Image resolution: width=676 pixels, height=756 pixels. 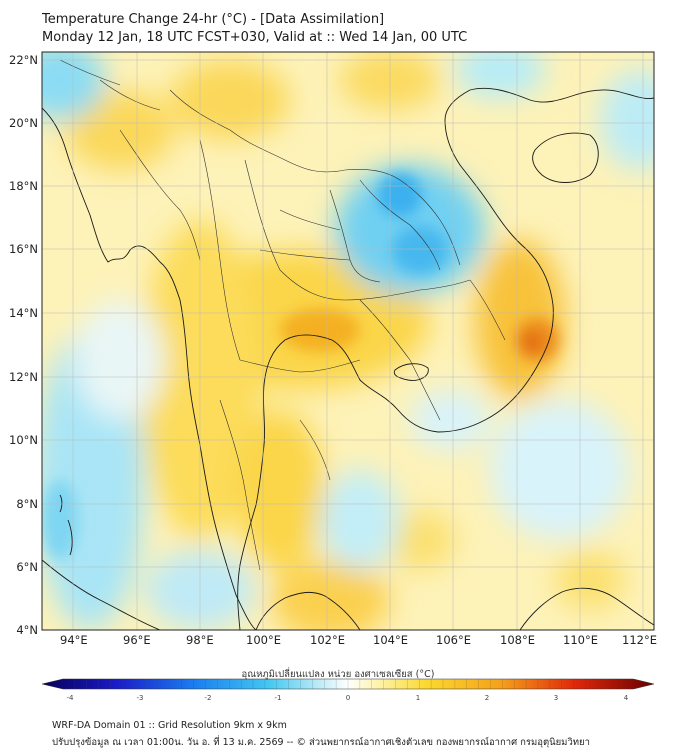 I want to click on colorbar-gradient, so click(x=348, y=684).